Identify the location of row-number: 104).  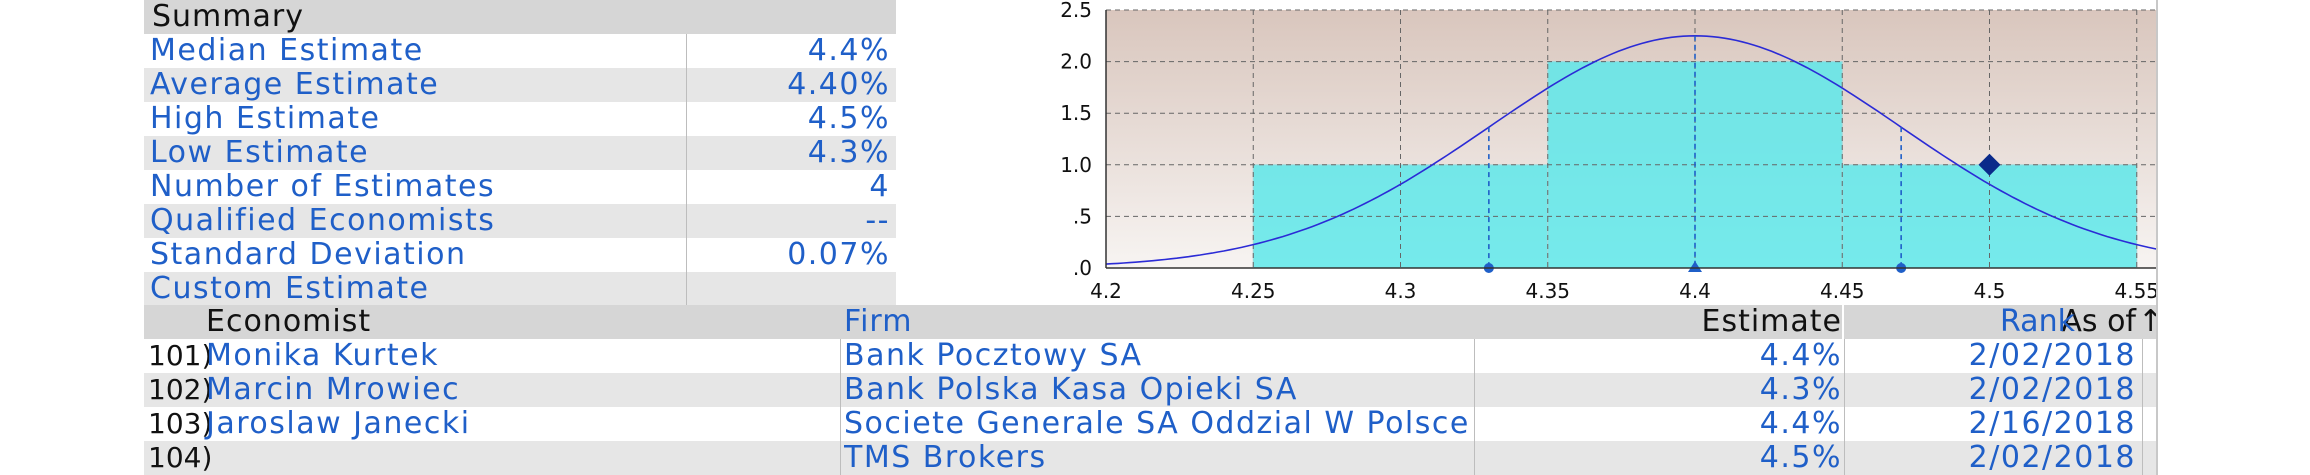
(180, 457).